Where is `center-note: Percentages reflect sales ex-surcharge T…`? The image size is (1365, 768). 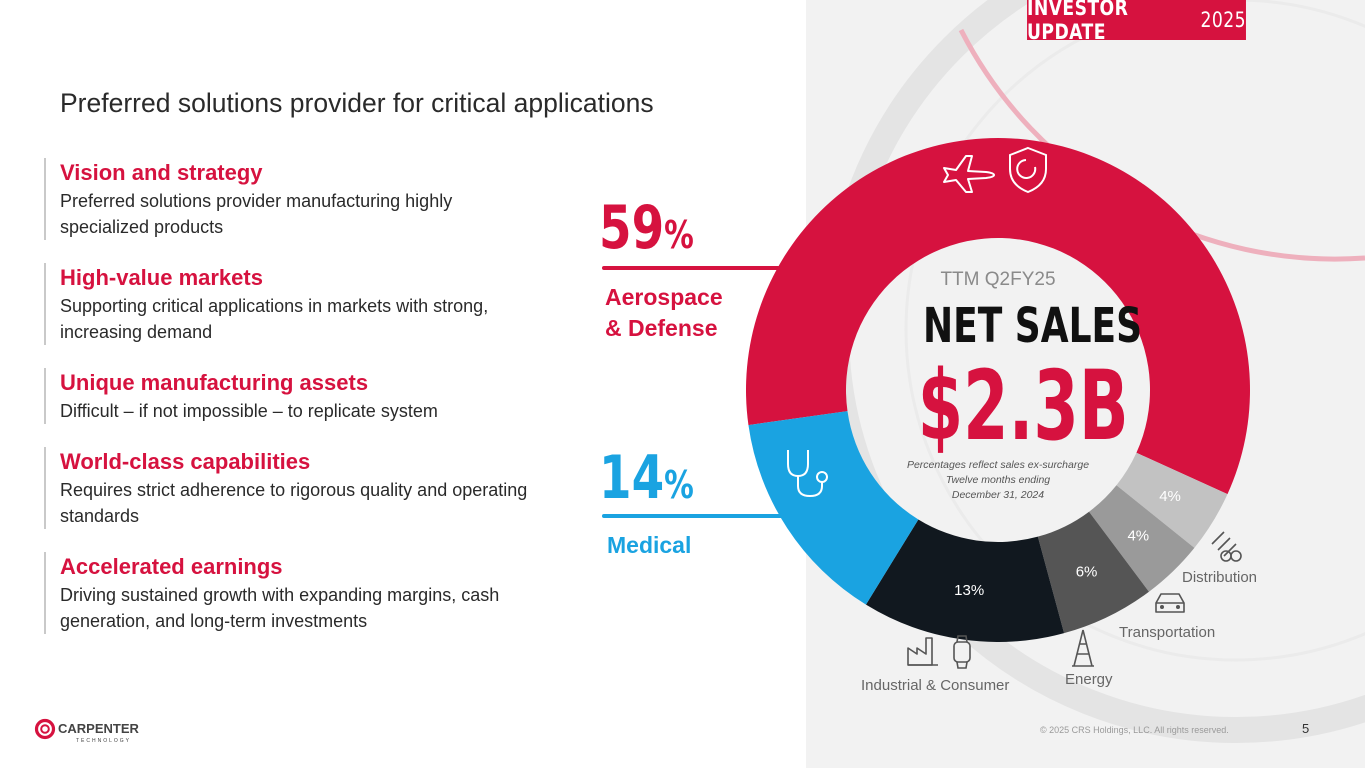 center-note: Percentages reflect sales ex-surcharge T… is located at coordinates (998, 480).